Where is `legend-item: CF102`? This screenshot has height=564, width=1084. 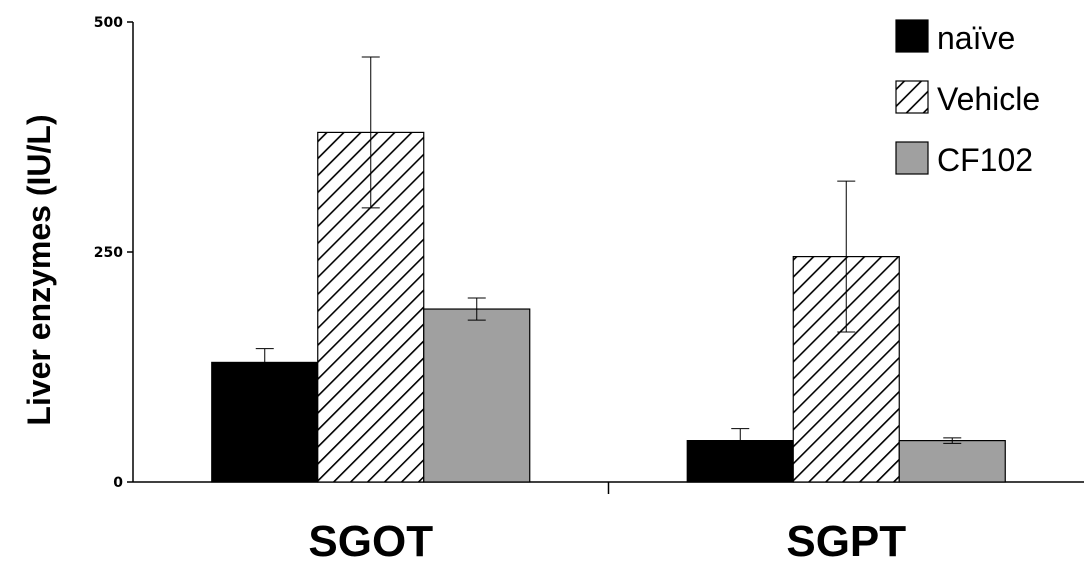 legend-item: CF102 is located at coordinates (964, 159).